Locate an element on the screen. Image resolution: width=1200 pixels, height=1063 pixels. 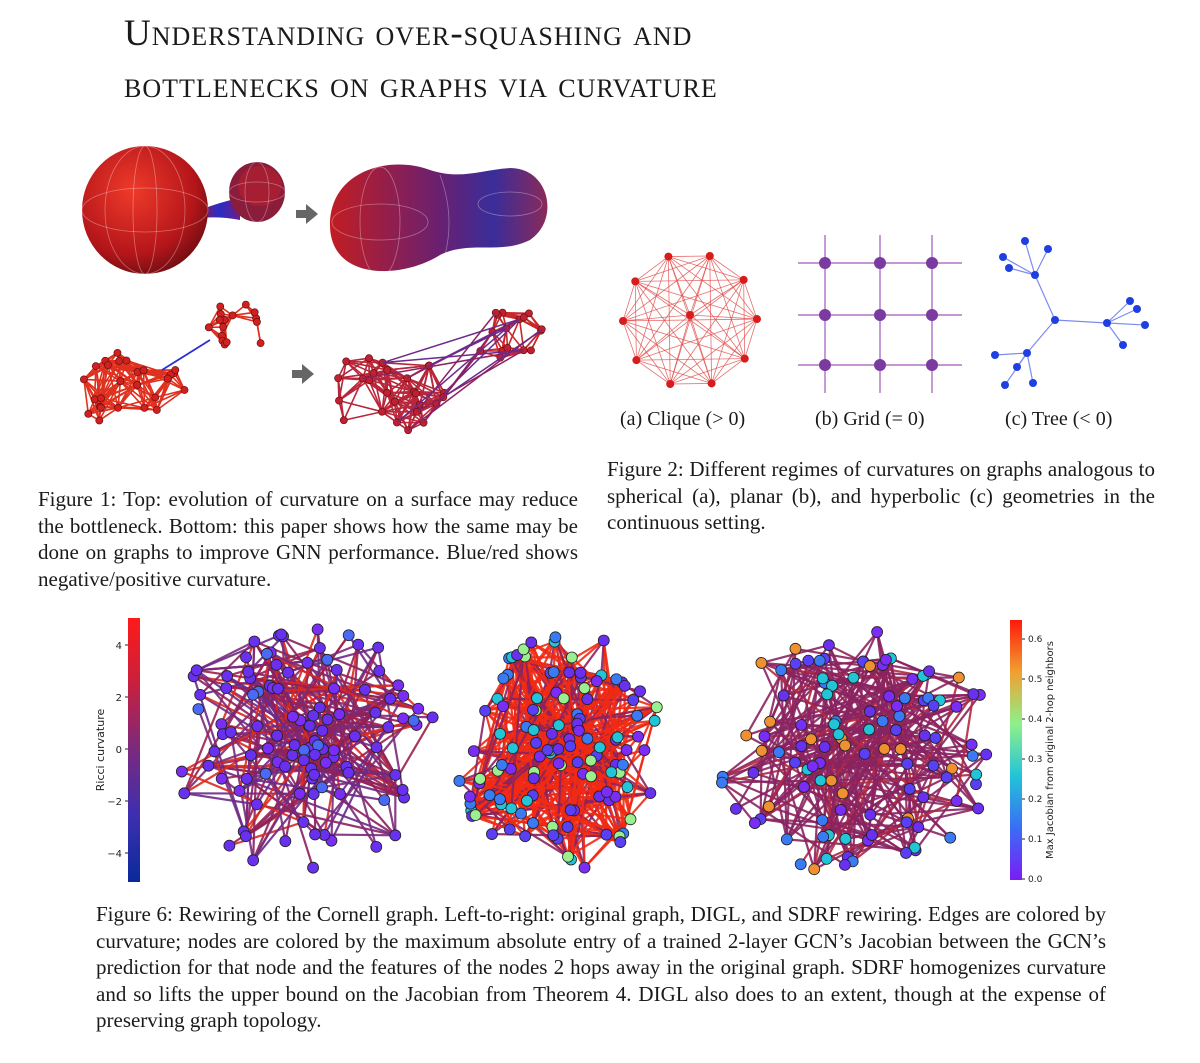
ricci-tick: −4 is located at coordinates (117, 854).